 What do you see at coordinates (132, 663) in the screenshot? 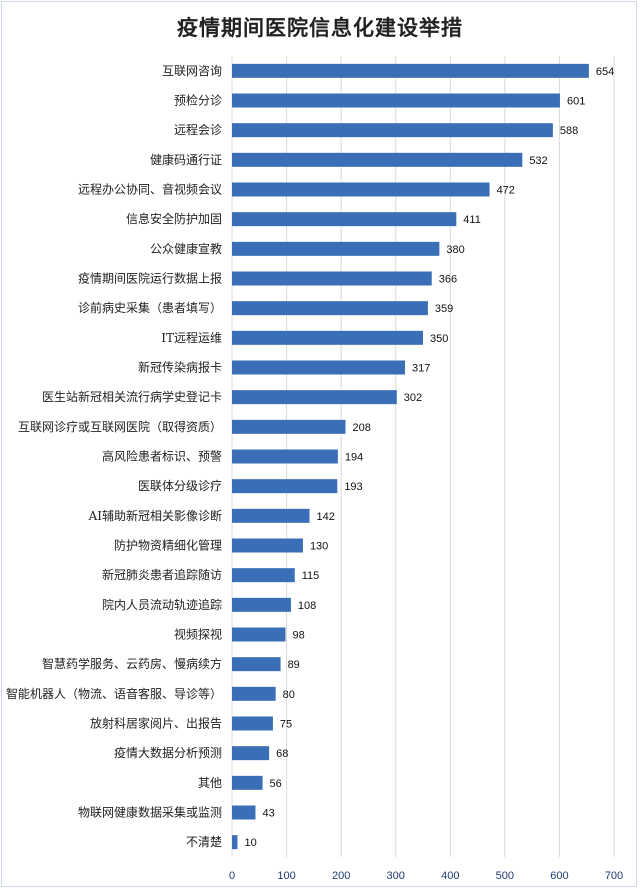
I see `category-label: 智慧药学服务、云药房、慢病续方` at bounding box center [132, 663].